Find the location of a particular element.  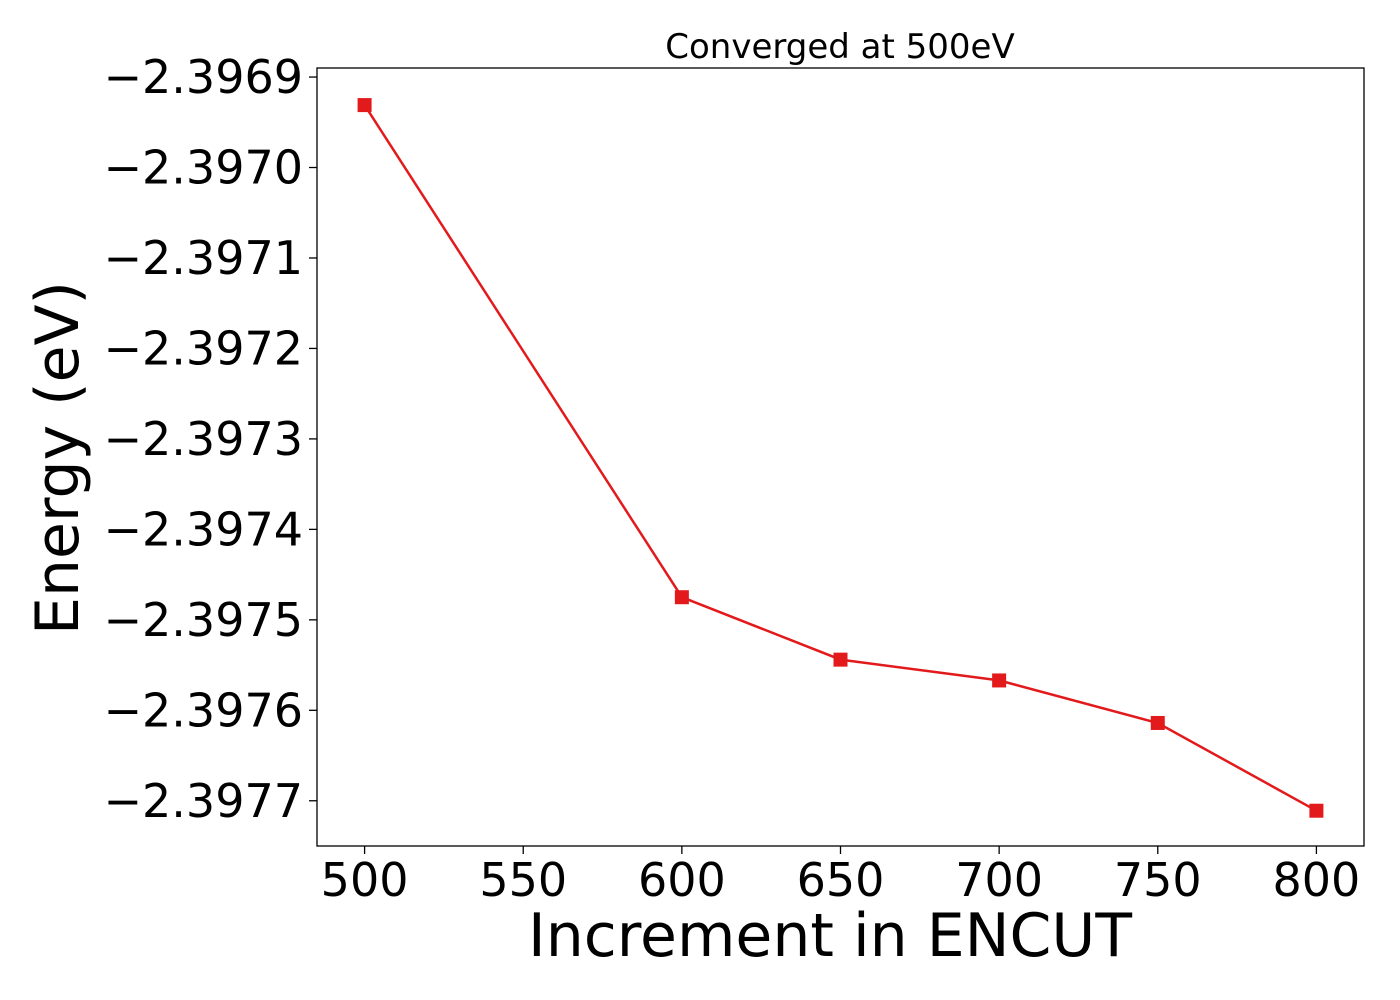

x-tick-label: 650 is located at coordinates (841, 880).